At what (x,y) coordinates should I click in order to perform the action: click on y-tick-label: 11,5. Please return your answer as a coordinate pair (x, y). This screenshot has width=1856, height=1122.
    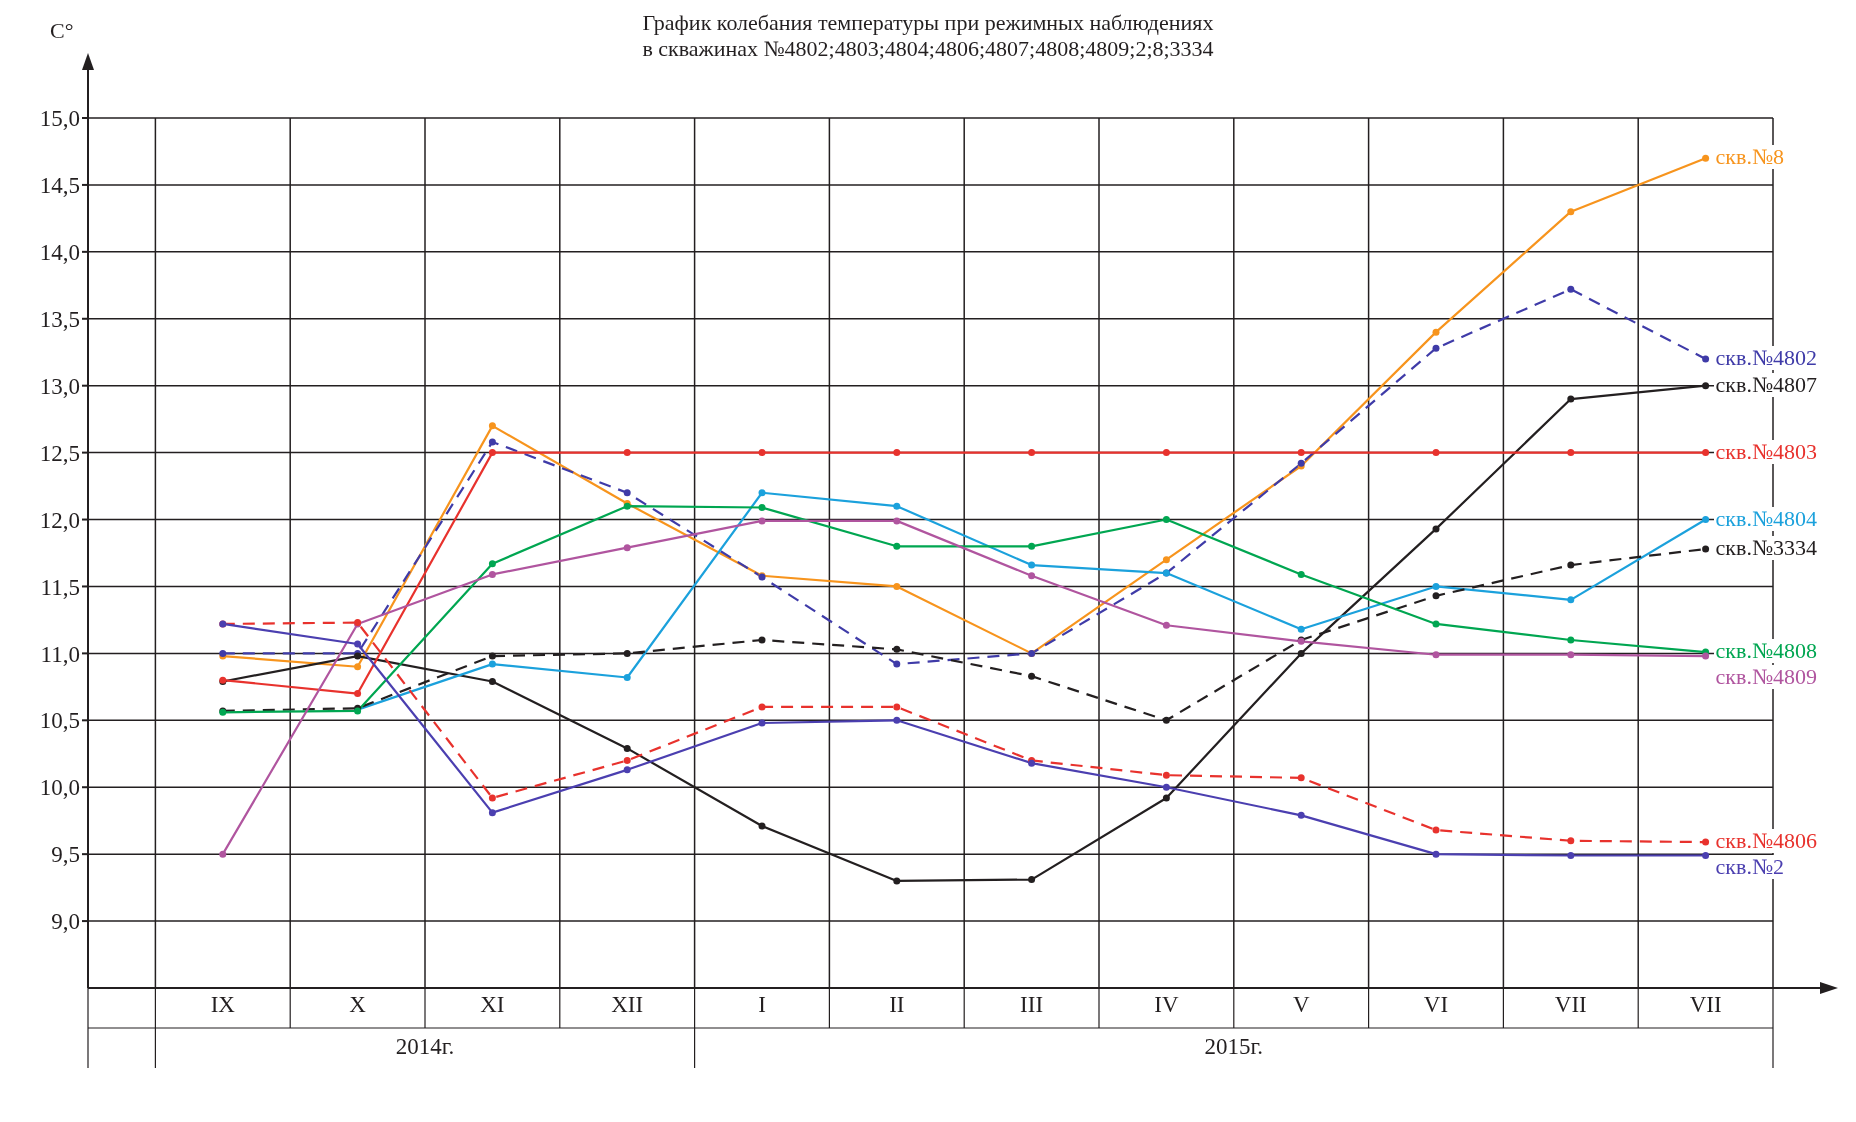
    Looking at the image, I should click on (60, 587).